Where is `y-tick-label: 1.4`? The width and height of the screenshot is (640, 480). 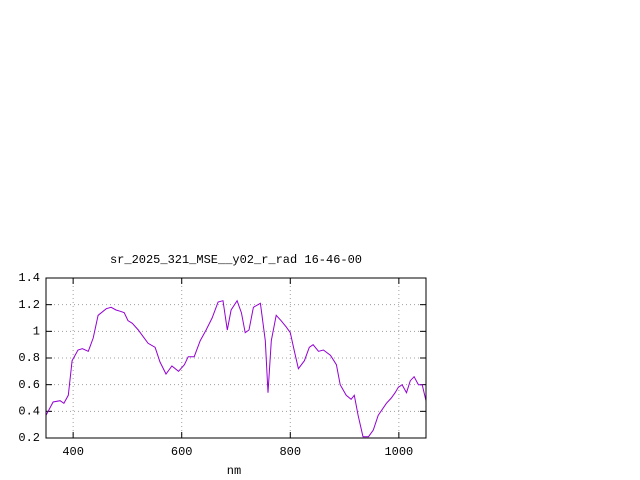
y-tick-label: 1.4 is located at coordinates (29, 278).